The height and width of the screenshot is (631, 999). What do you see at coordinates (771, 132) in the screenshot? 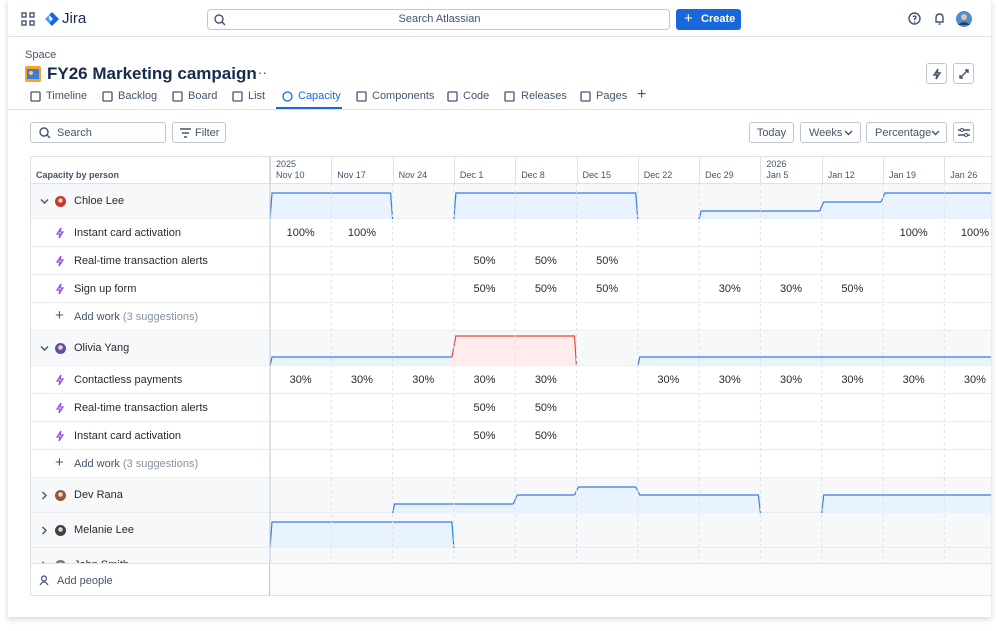
I see `today-button: Today` at bounding box center [771, 132].